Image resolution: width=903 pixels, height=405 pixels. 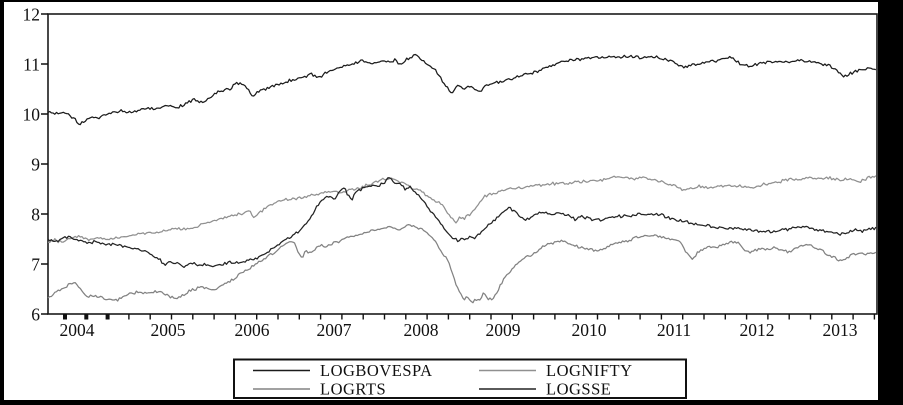 What do you see at coordinates (168, 330) in the screenshot?
I see `x-tick-label: 2005` at bounding box center [168, 330].